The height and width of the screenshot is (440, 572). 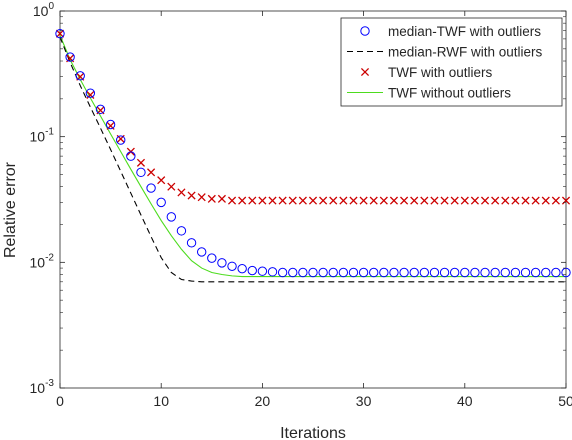 What do you see at coordinates (42, 261) in the screenshot?
I see `y-tick-label: 10⁻²` at bounding box center [42, 261].